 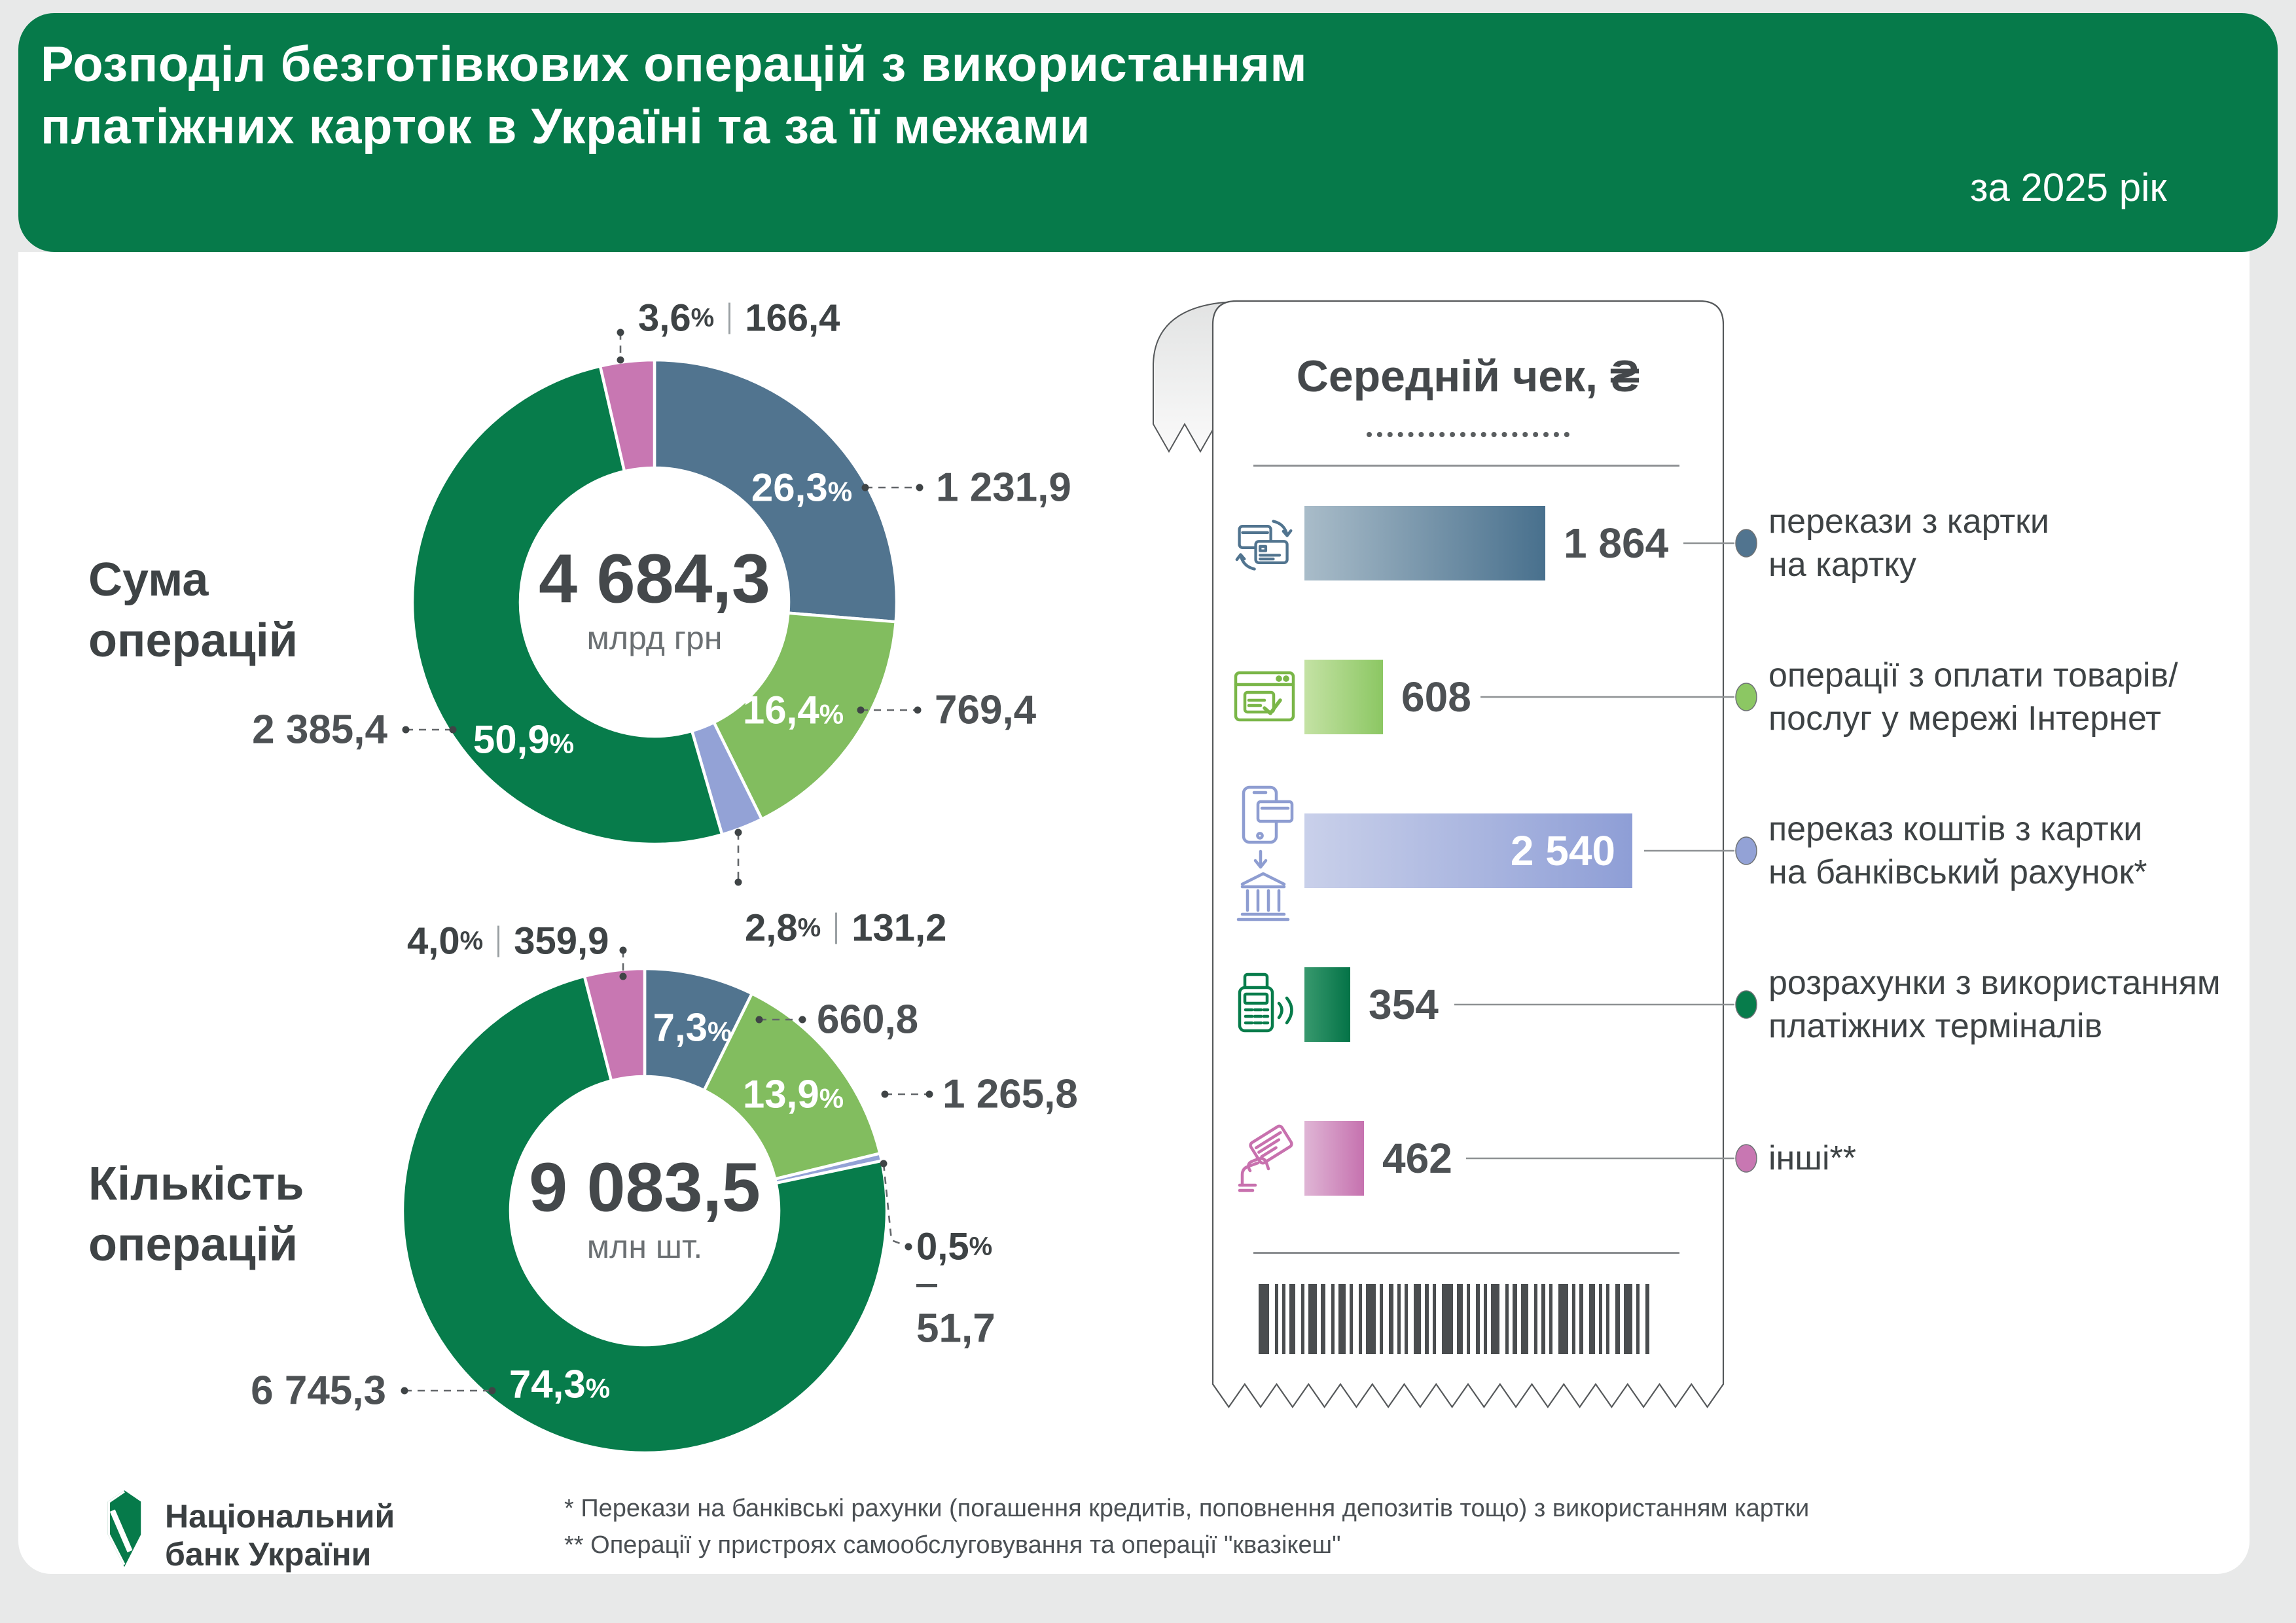 I want to click on legend-label-1-line-0: операції з оплати товарів/, so click(x=1973, y=675).